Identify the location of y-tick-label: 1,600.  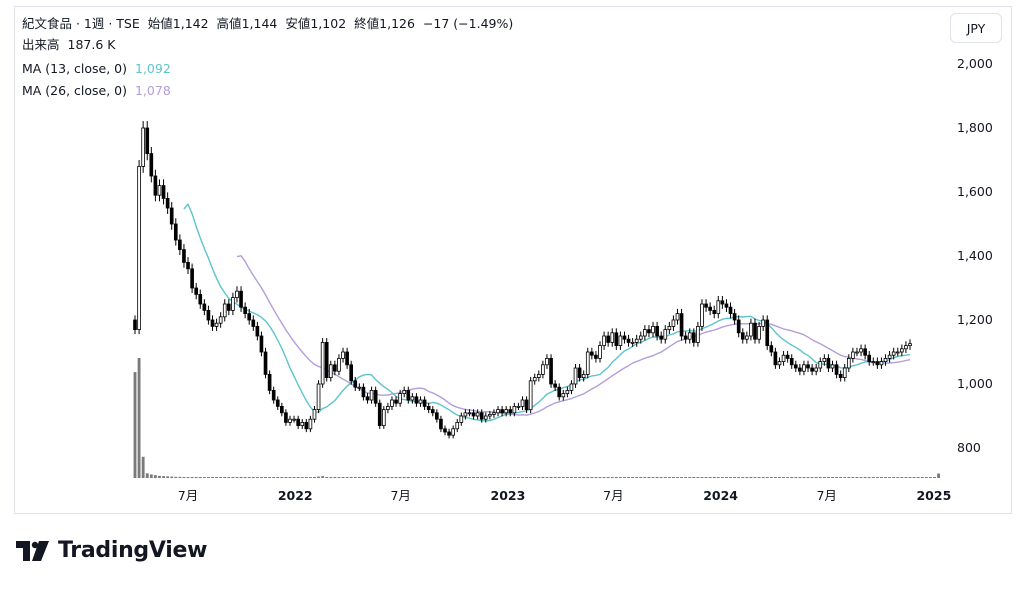
(975, 191).